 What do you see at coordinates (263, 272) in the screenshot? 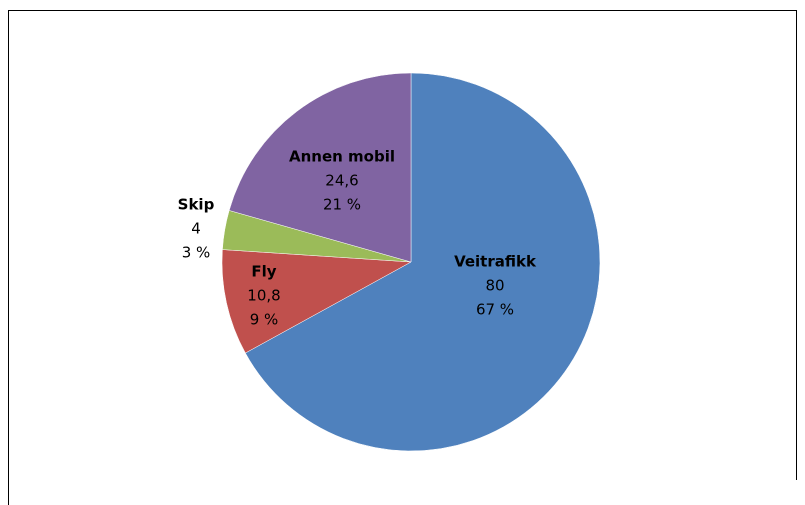
I see `category-label: Fly` at bounding box center [263, 272].